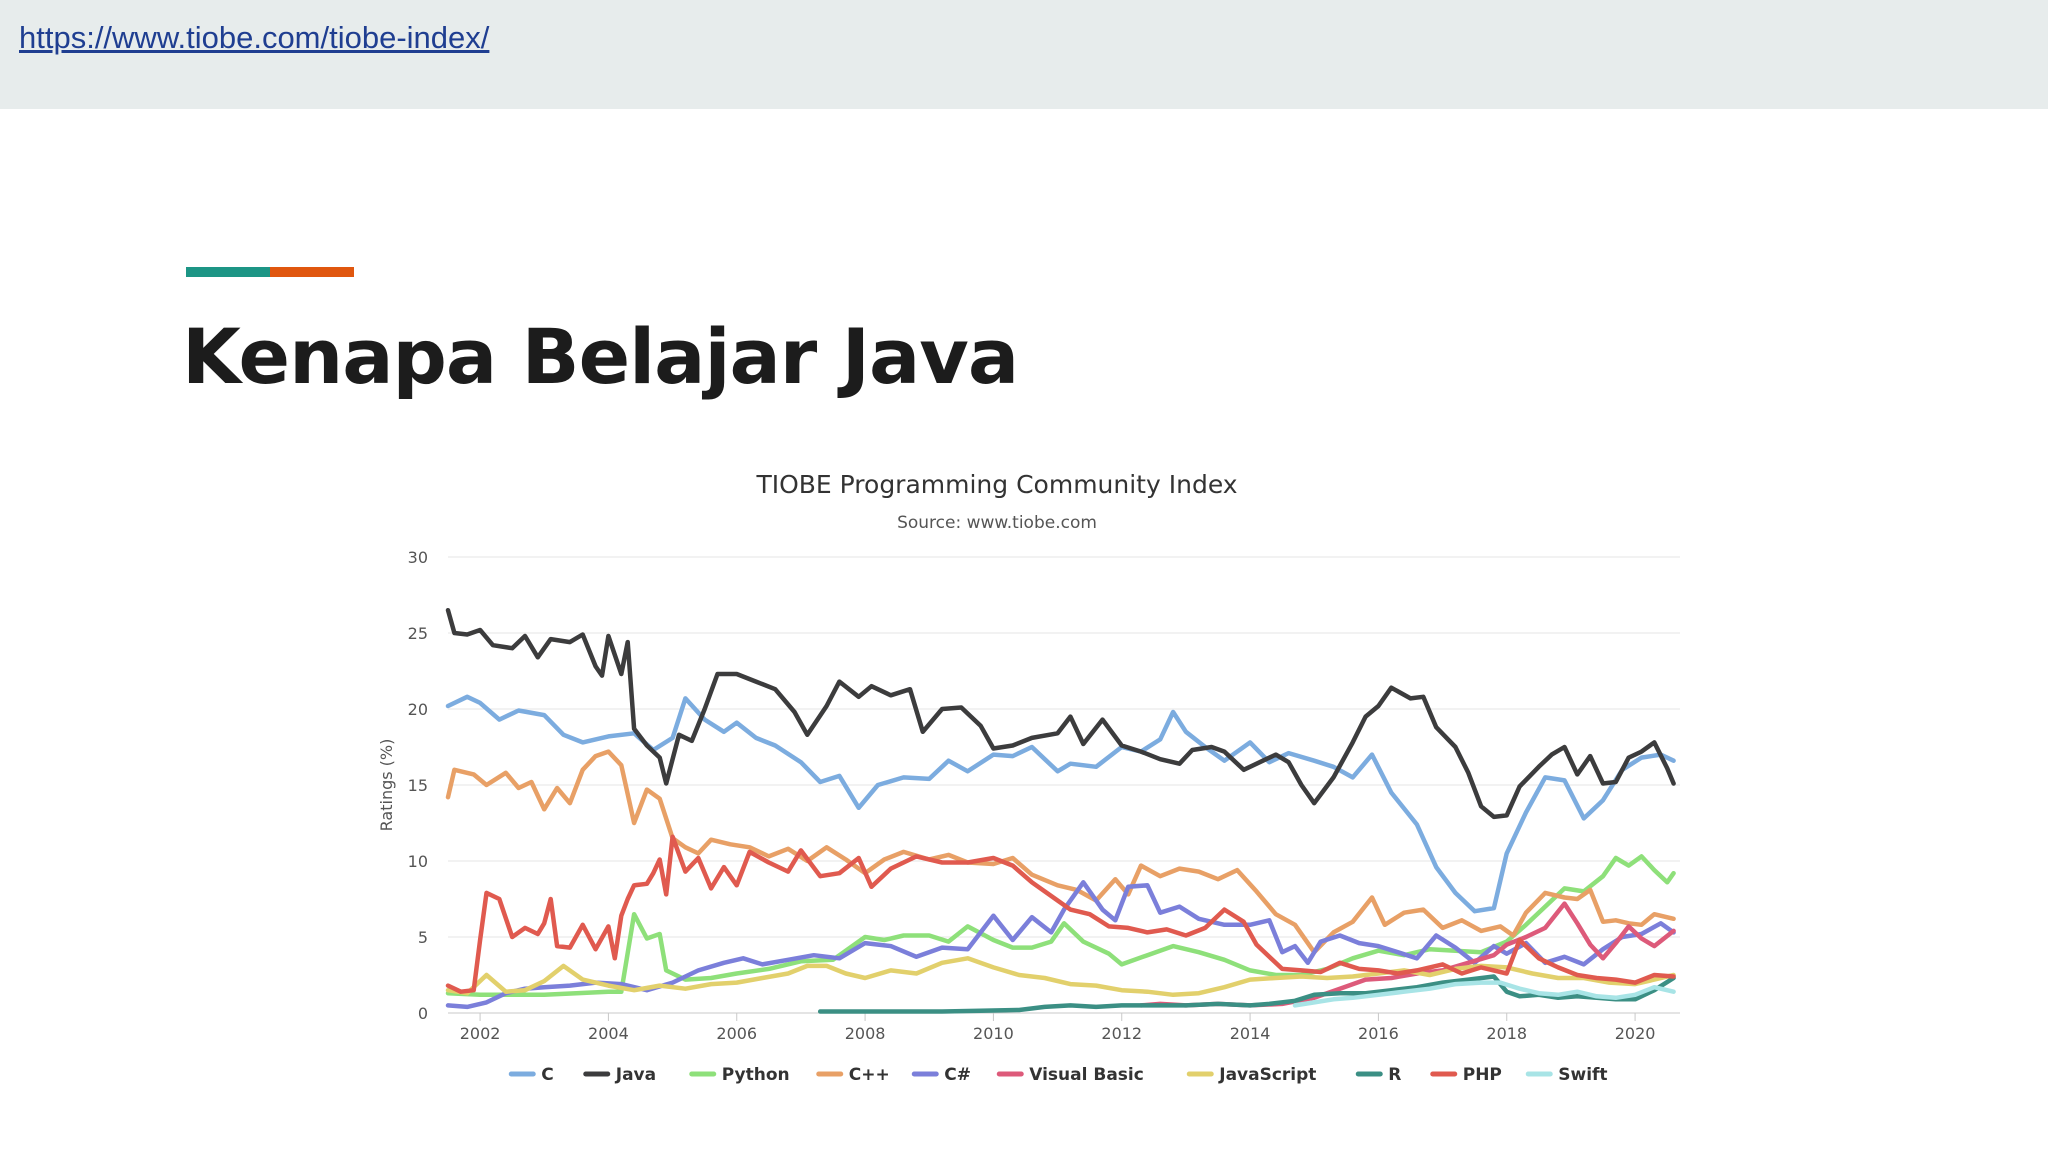  Describe the element at coordinates (1250, 1033) in the screenshot. I see `x-tick-label: 2014` at that location.